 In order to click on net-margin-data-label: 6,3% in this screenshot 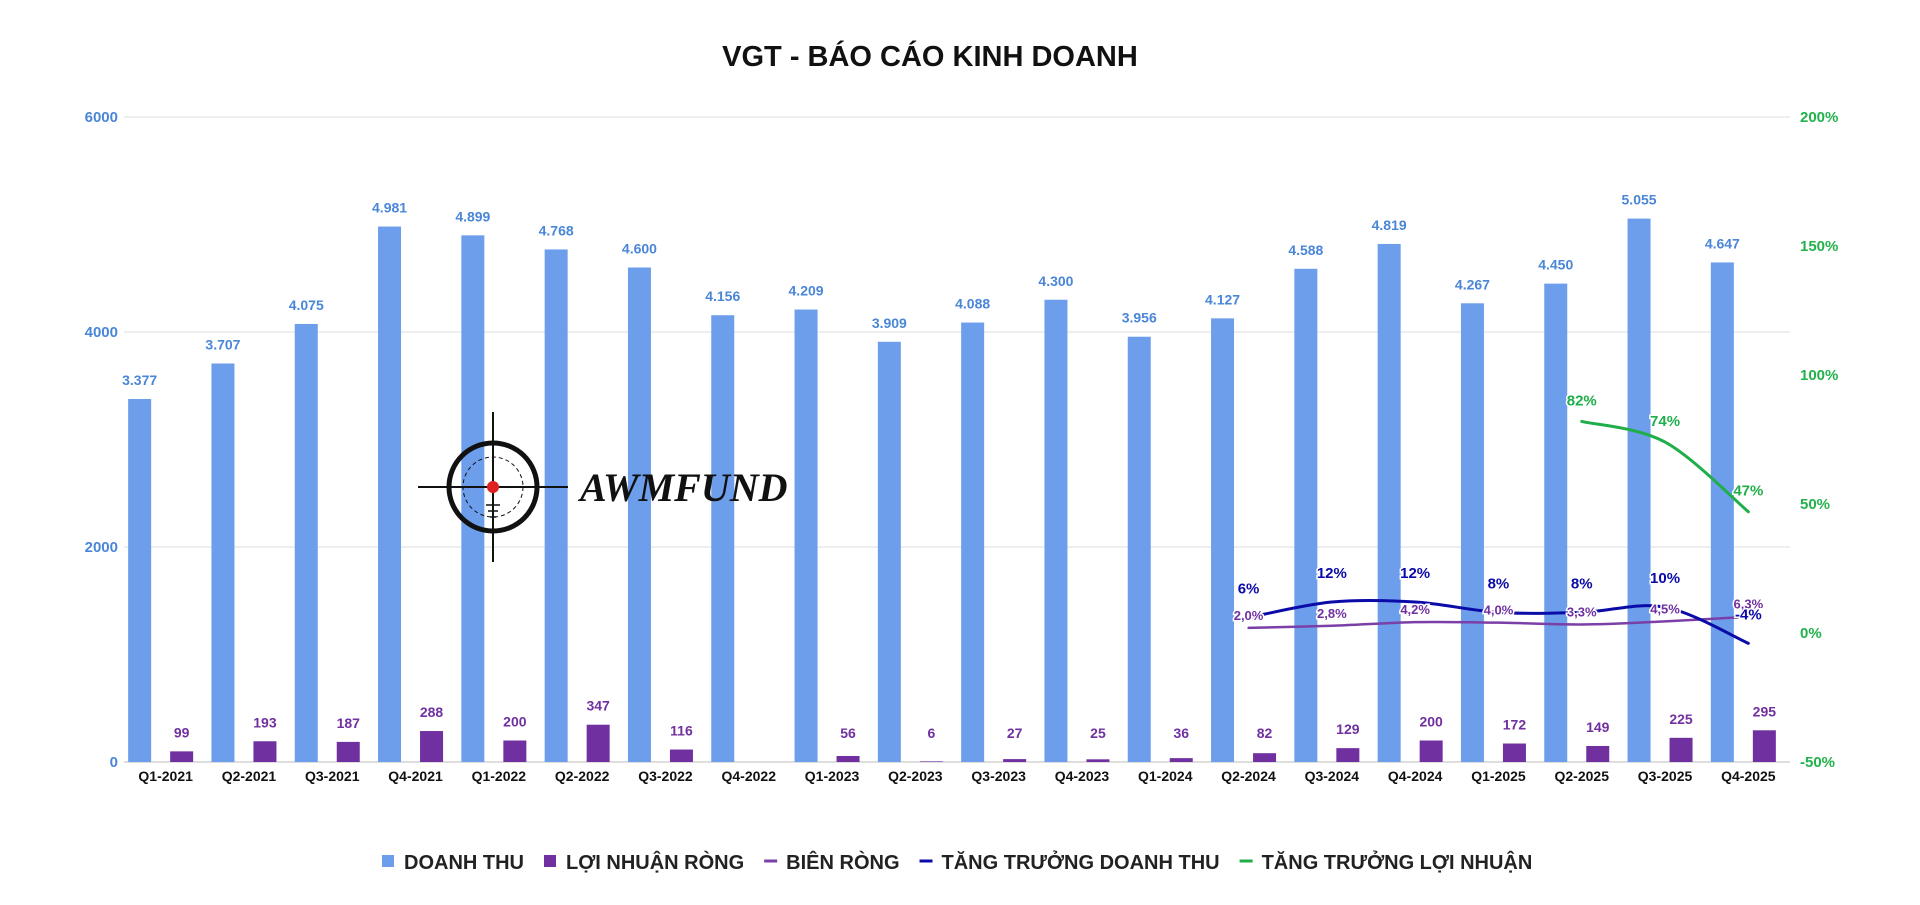, I will do `click(1749, 604)`.